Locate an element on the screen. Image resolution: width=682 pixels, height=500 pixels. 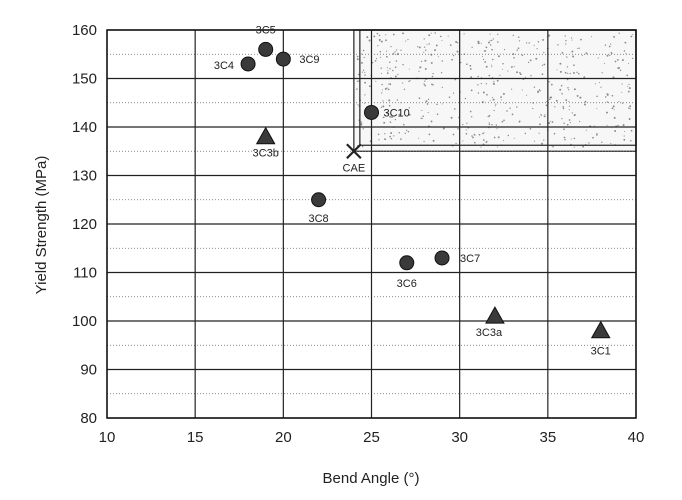
point-3c5 is located at coordinates (266, 49).